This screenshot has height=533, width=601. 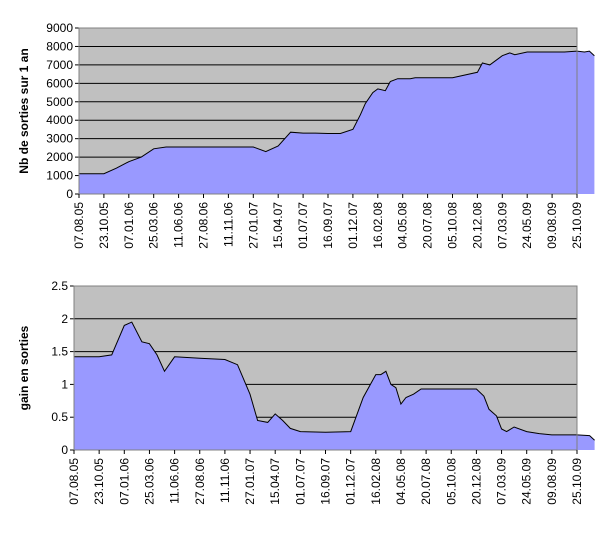 I want to click on y-tick-label: 5000, so click(x=59, y=102).